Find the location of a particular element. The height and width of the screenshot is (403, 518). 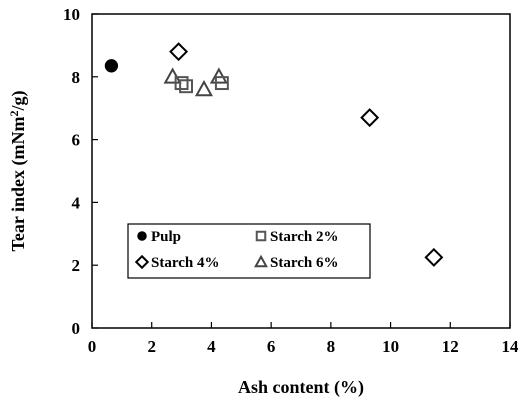

x-tick-label: 2 is located at coordinates (151, 346).